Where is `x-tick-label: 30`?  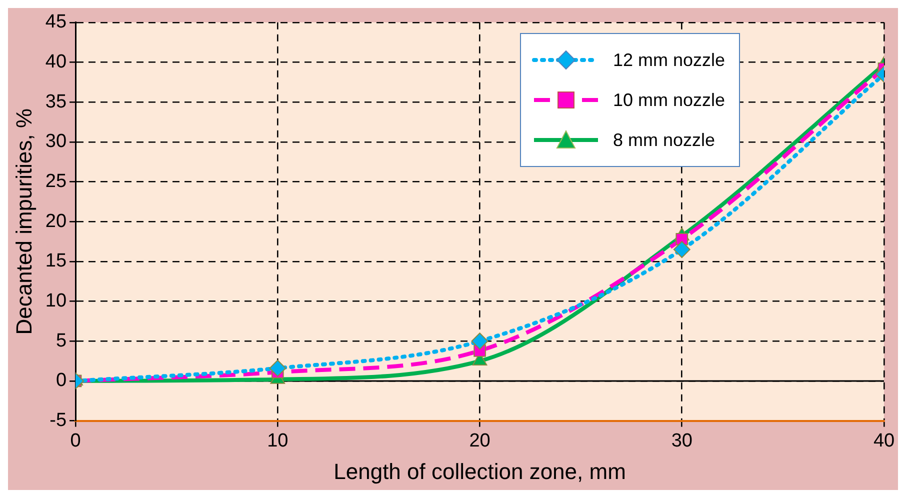 x-tick-label: 30 is located at coordinates (681, 441).